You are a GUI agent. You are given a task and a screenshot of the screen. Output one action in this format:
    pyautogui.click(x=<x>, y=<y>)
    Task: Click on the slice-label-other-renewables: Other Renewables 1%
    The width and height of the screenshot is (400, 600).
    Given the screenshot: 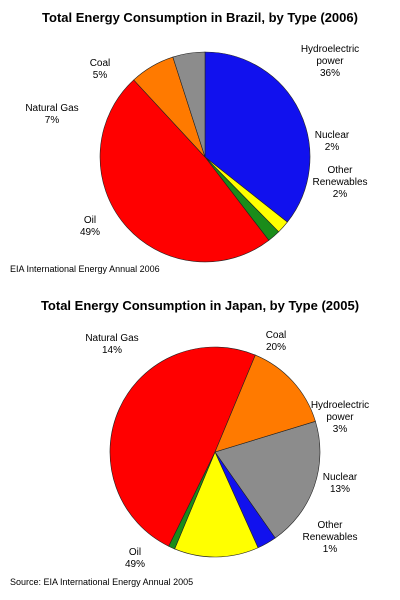 What is the action you would take?
    pyautogui.click(x=329, y=537)
    